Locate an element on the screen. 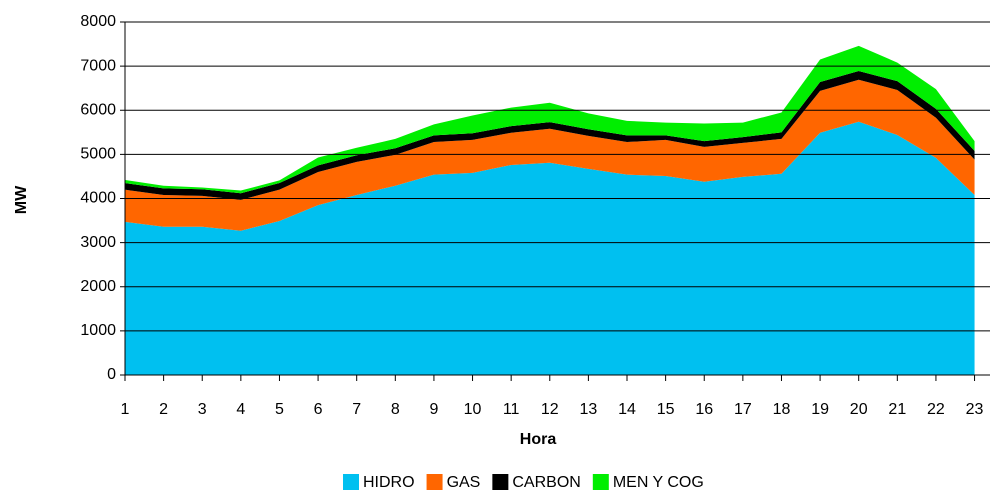 This screenshot has width=990, height=496. x-tick-label: 12 is located at coordinates (550, 409).